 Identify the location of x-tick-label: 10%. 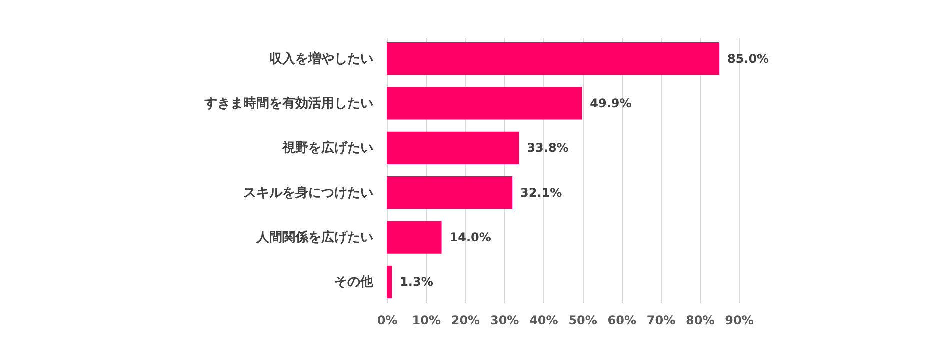
(426, 321).